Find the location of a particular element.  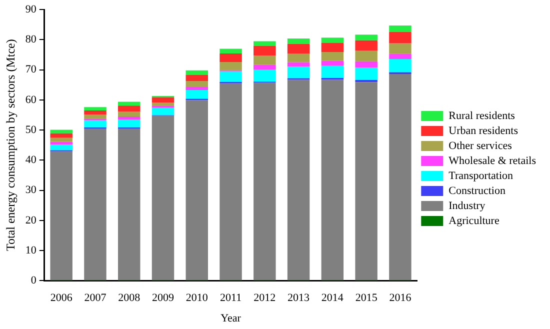

x-tick-label: 2010 is located at coordinates (197, 298).